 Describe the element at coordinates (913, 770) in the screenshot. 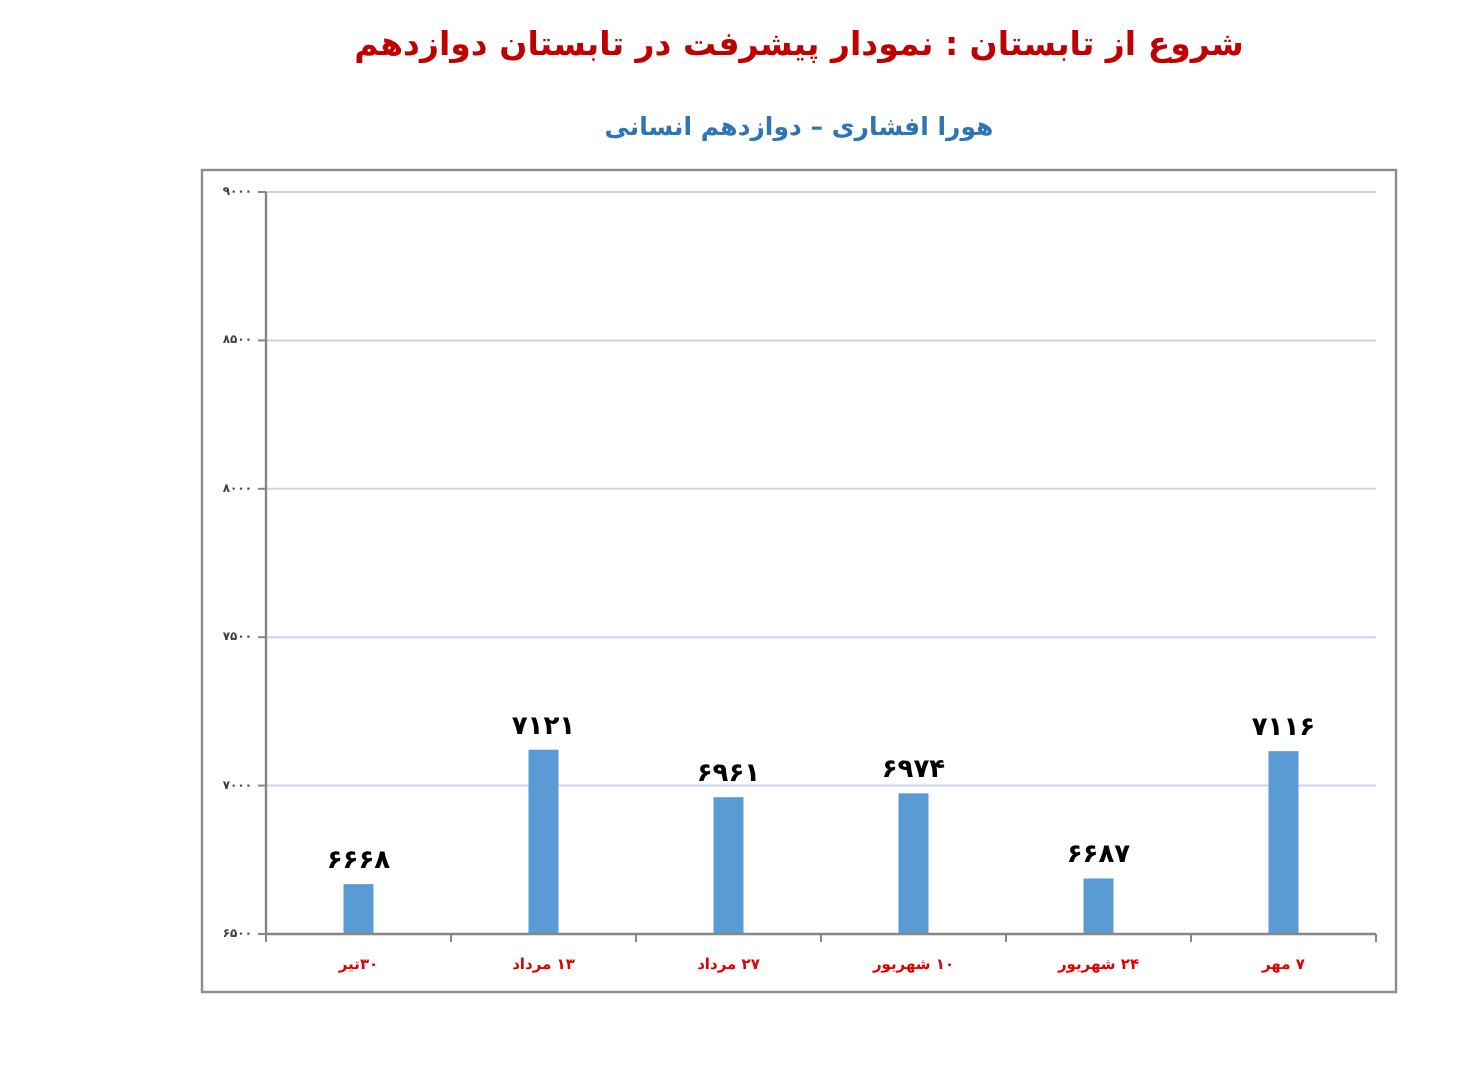

I see `data-label: ۶۹۷۴` at that location.